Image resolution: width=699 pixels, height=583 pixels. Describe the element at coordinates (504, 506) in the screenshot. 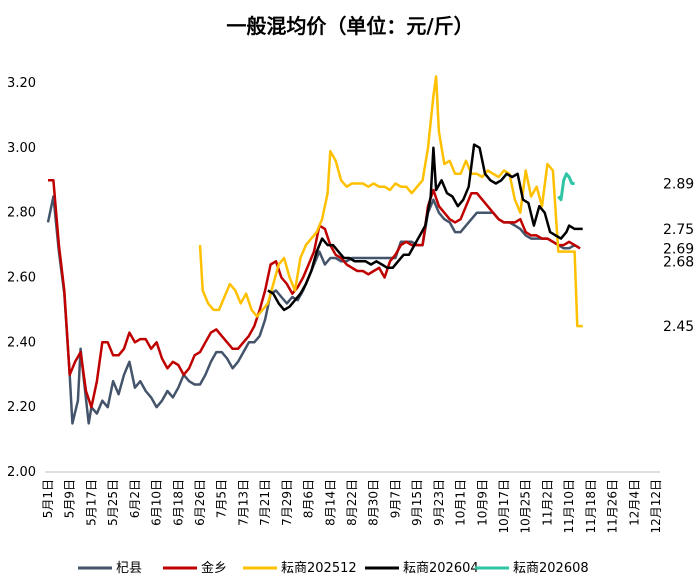

I see `x-tick-label: 10月17日` at that location.